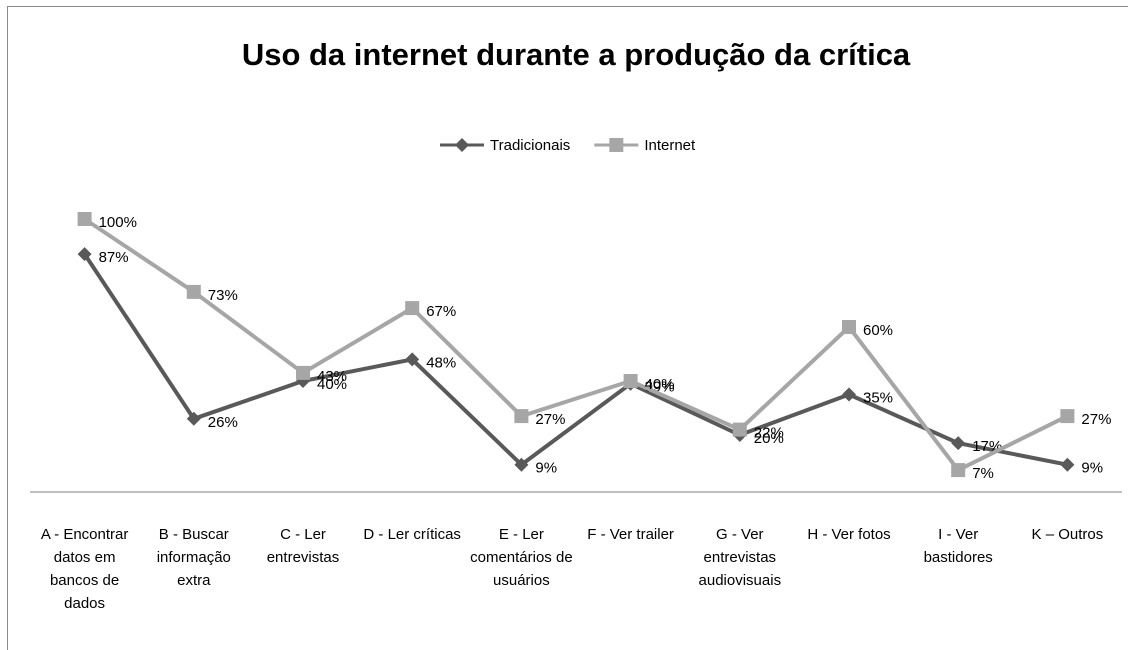 This screenshot has height=650, width=1128. Describe the element at coordinates (849, 534) in the screenshot. I see `x-tick-label: H - Ver fotos` at that location.